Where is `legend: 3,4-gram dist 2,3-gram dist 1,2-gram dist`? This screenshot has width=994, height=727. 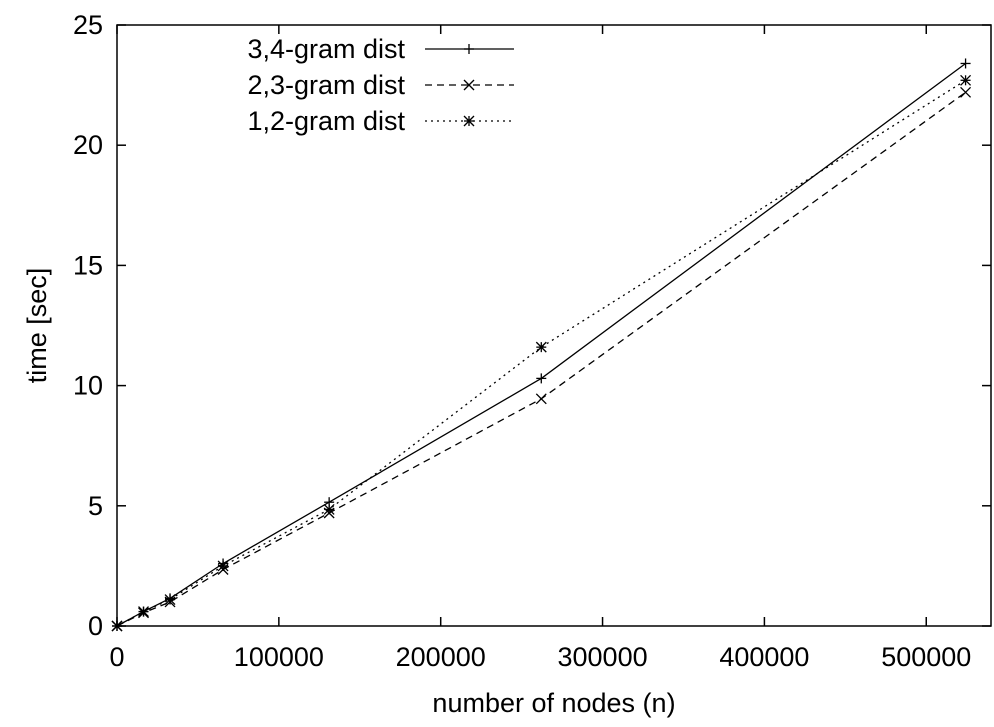
legend: 3,4-gram dist 2,3-gram dist 1,2-gram dist is located at coordinates (380, 85).